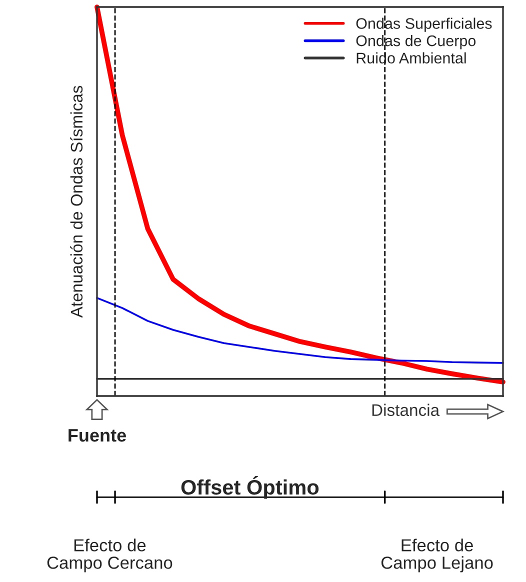 The height and width of the screenshot is (582, 526). I want to click on legend-label: Ruido Ambiental, so click(411, 58).